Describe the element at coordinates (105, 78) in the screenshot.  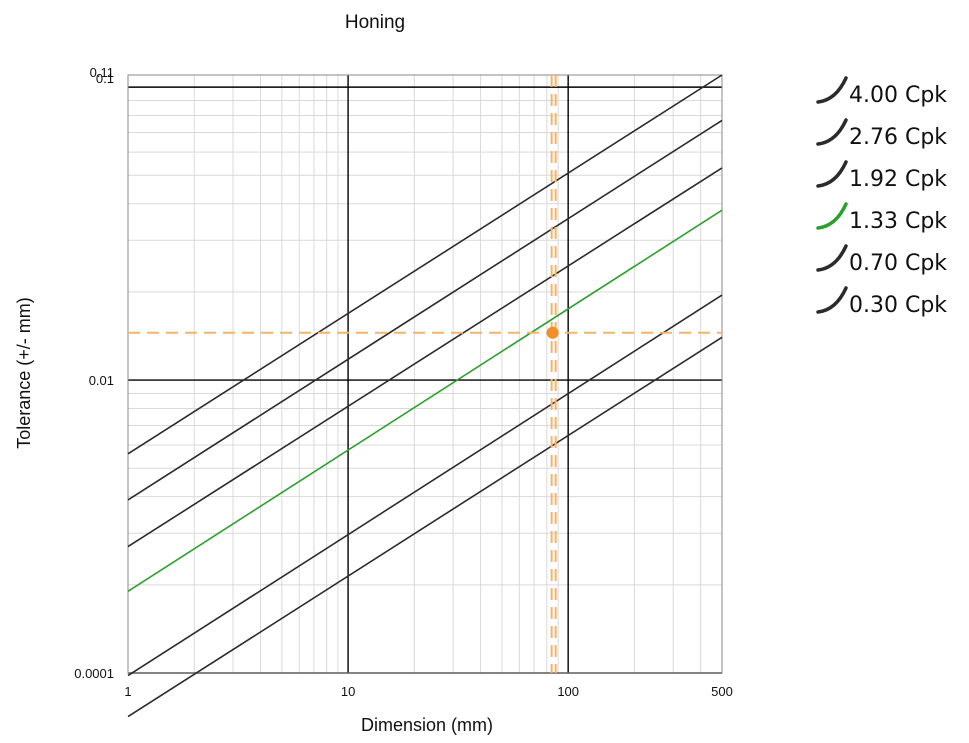
I see `y-tick-label: 0.1` at that location.